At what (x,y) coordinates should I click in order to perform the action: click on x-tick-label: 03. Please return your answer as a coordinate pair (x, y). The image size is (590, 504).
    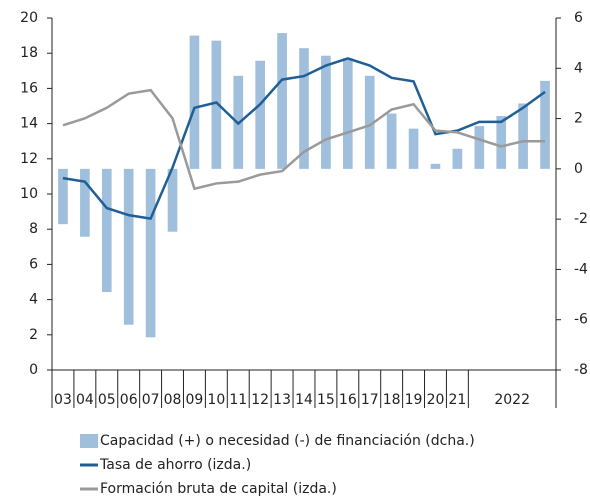
    Looking at the image, I should click on (63, 400).